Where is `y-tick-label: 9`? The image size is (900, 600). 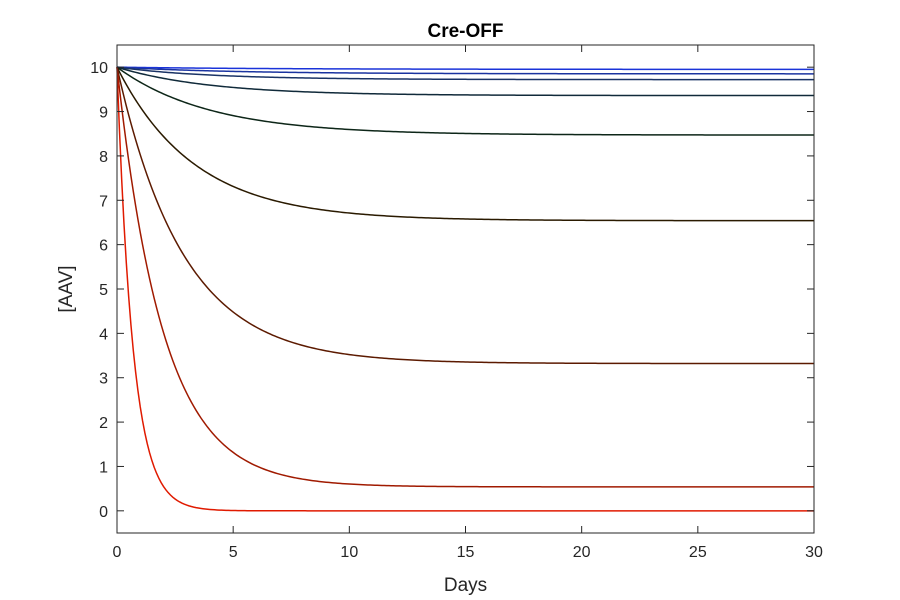 y-tick-label: 9 is located at coordinates (103, 113).